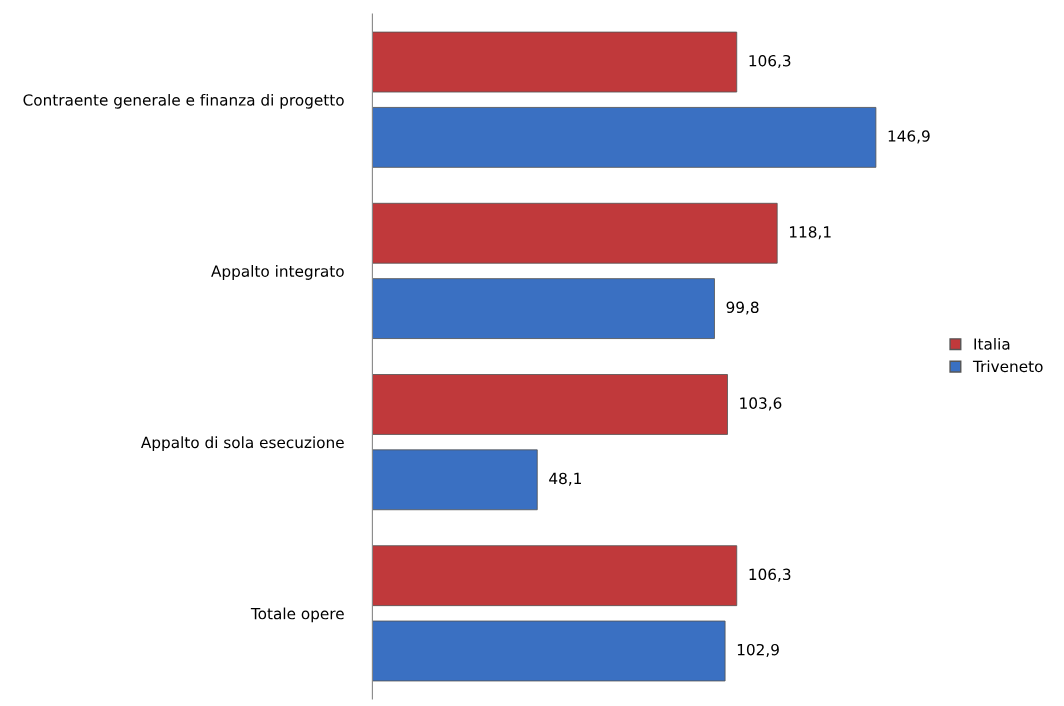 This screenshot has width=1064, height=706. What do you see at coordinates (992, 343) in the screenshot?
I see `legend-label: Italia` at bounding box center [992, 343].